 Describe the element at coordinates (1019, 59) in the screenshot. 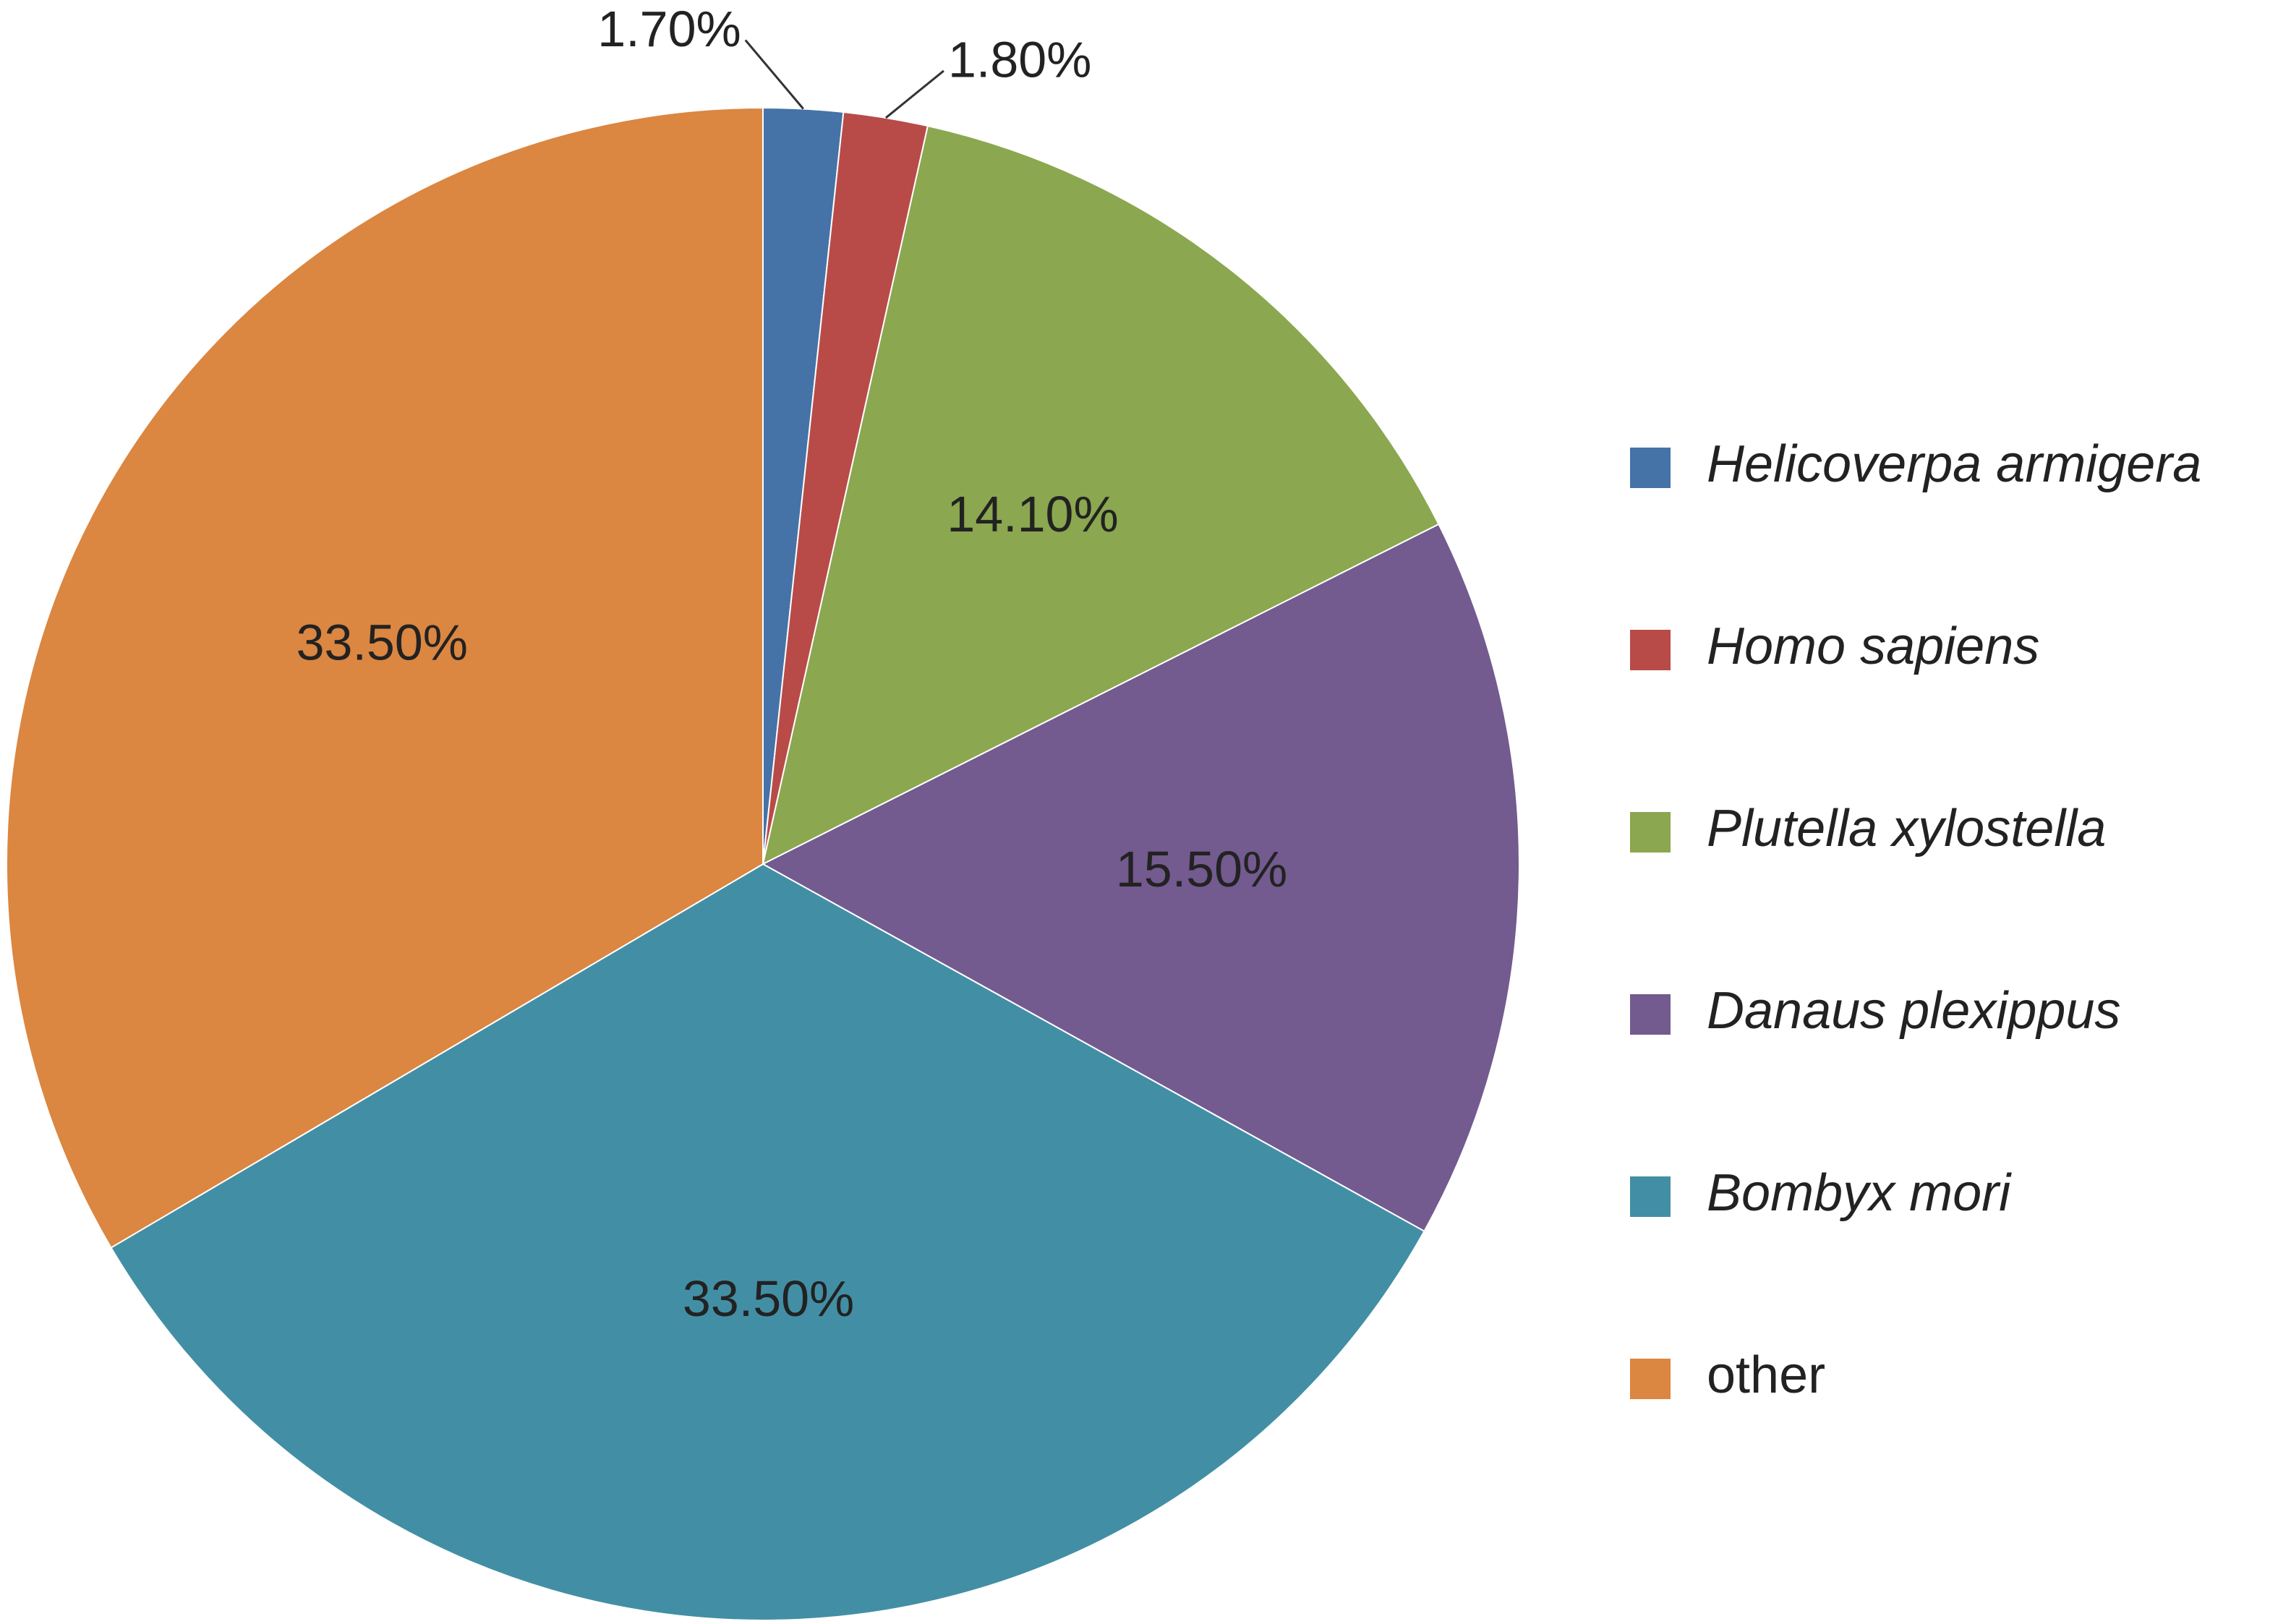

I see `slice-label: 1.80%` at that location.